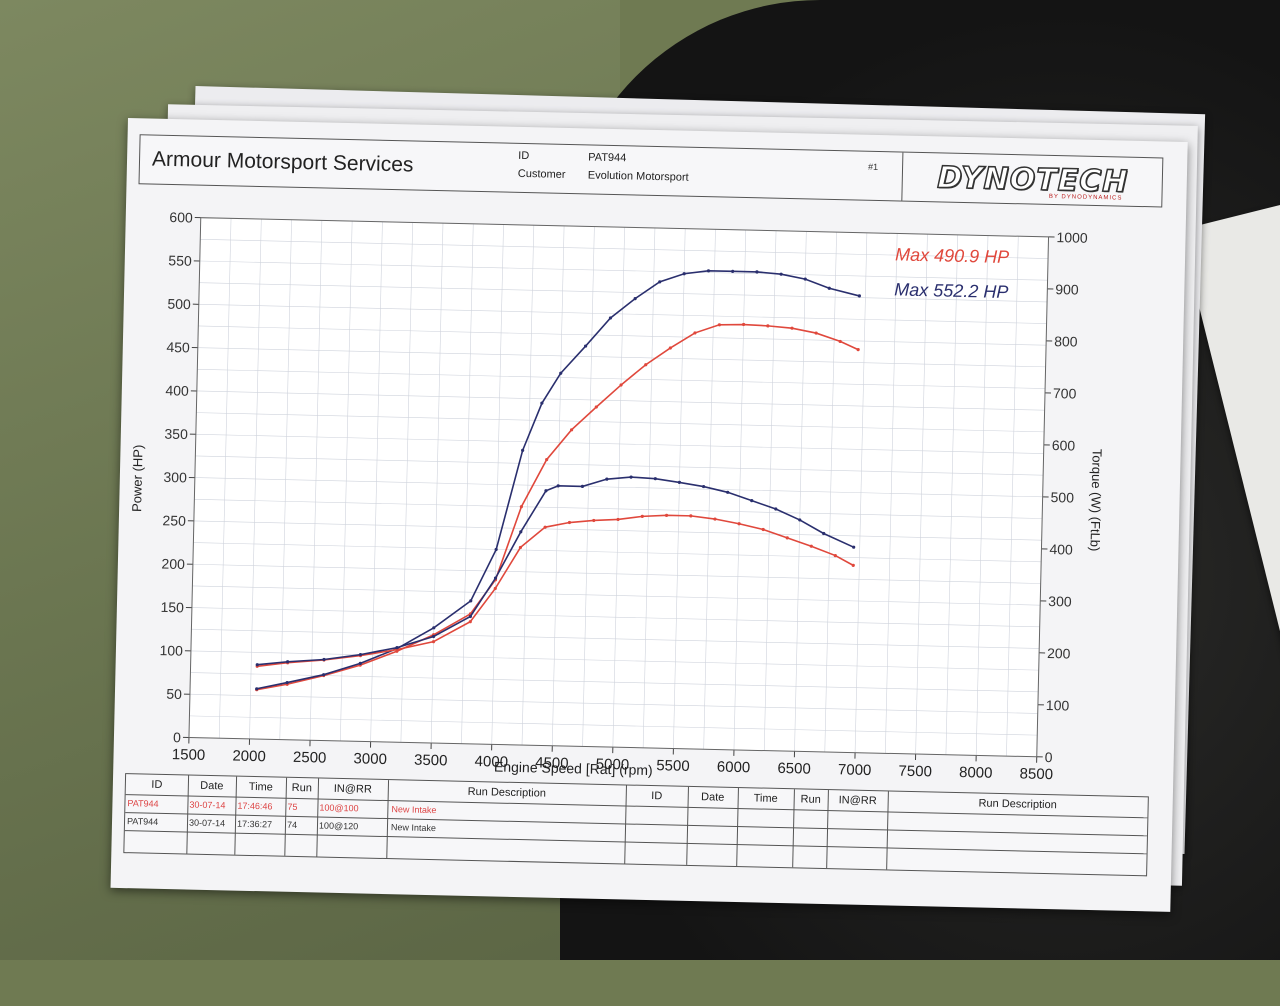 The image size is (1280, 1006). Describe the element at coordinates (181, 217) in the screenshot. I see `y-tick-label: 600` at that location.